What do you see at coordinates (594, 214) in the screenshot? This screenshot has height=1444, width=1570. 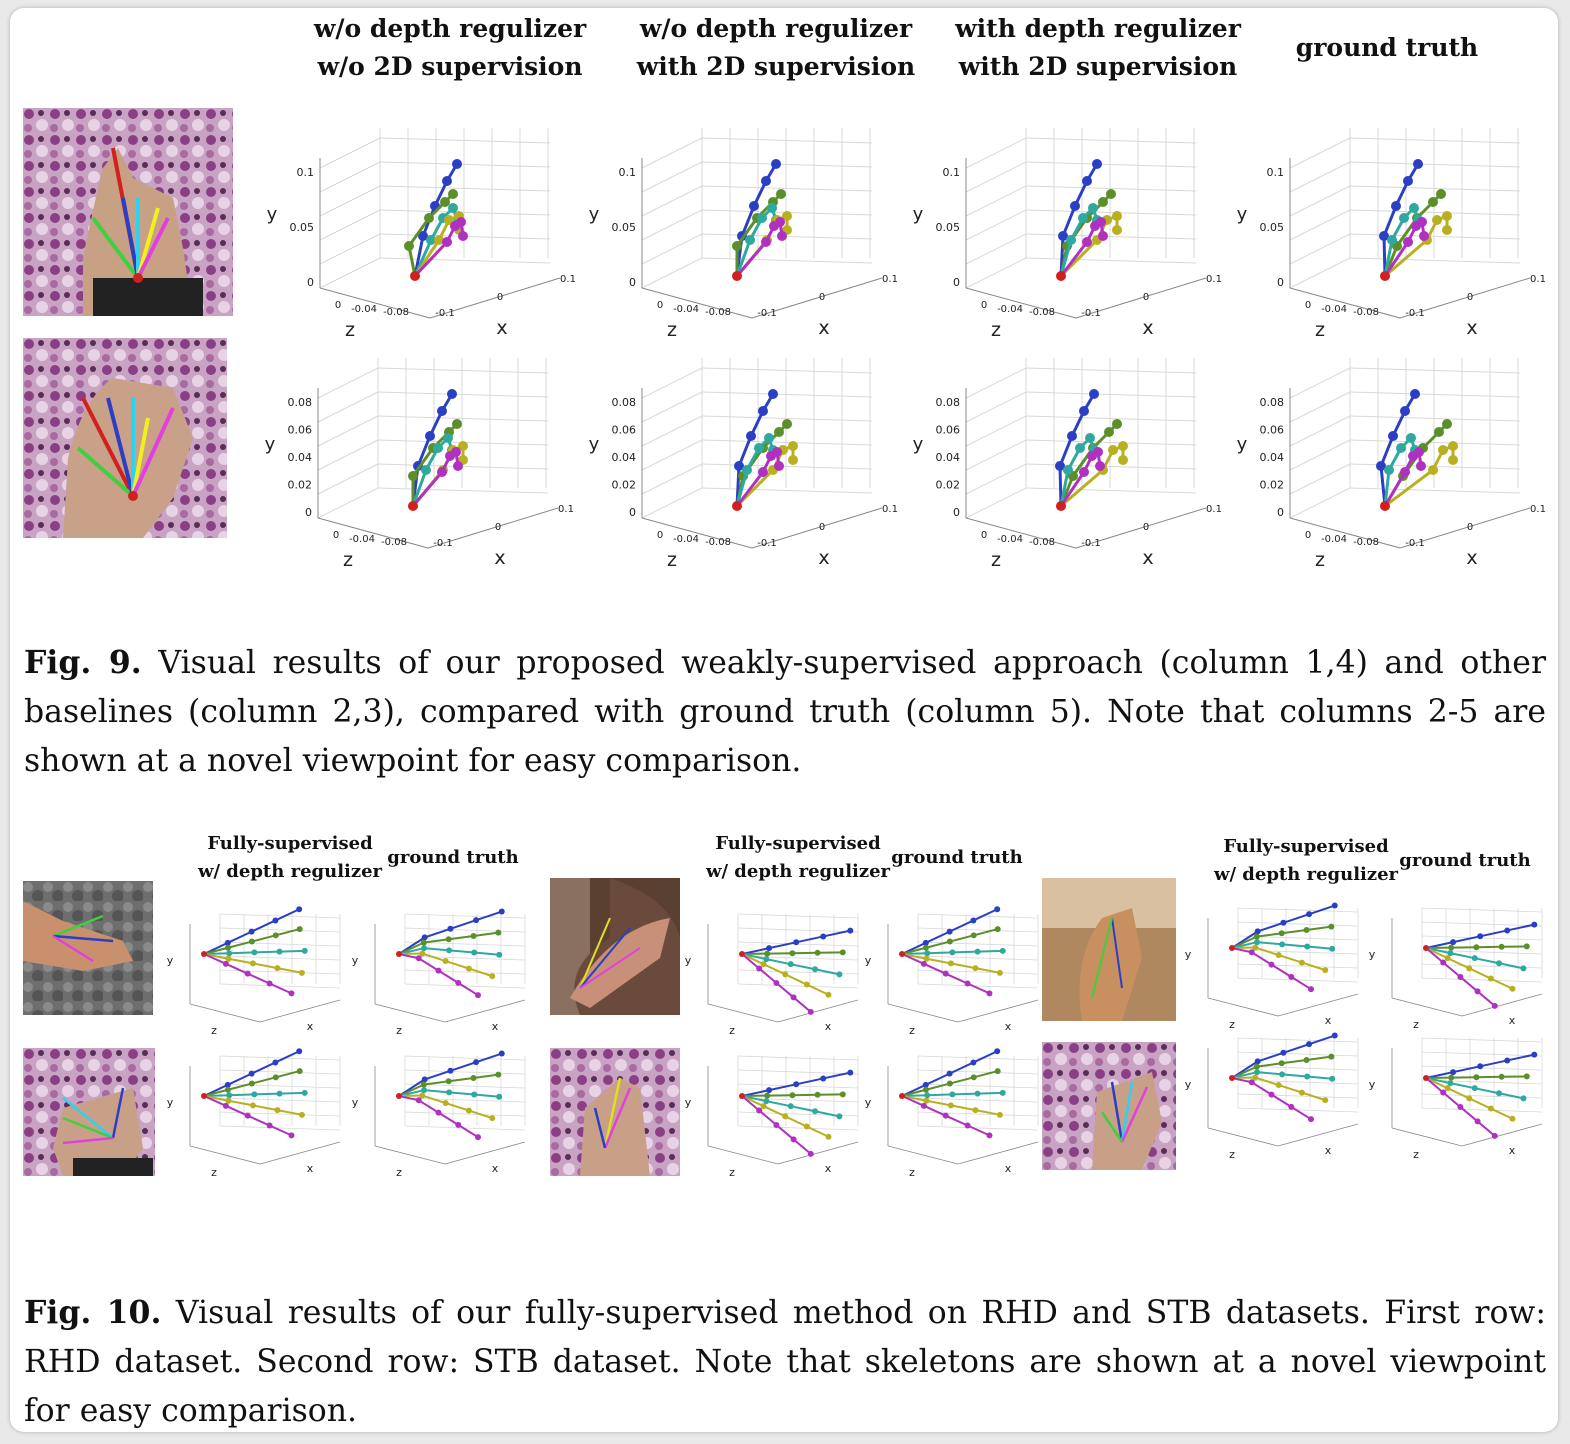 I see `y-axis-label: y` at bounding box center [594, 214].